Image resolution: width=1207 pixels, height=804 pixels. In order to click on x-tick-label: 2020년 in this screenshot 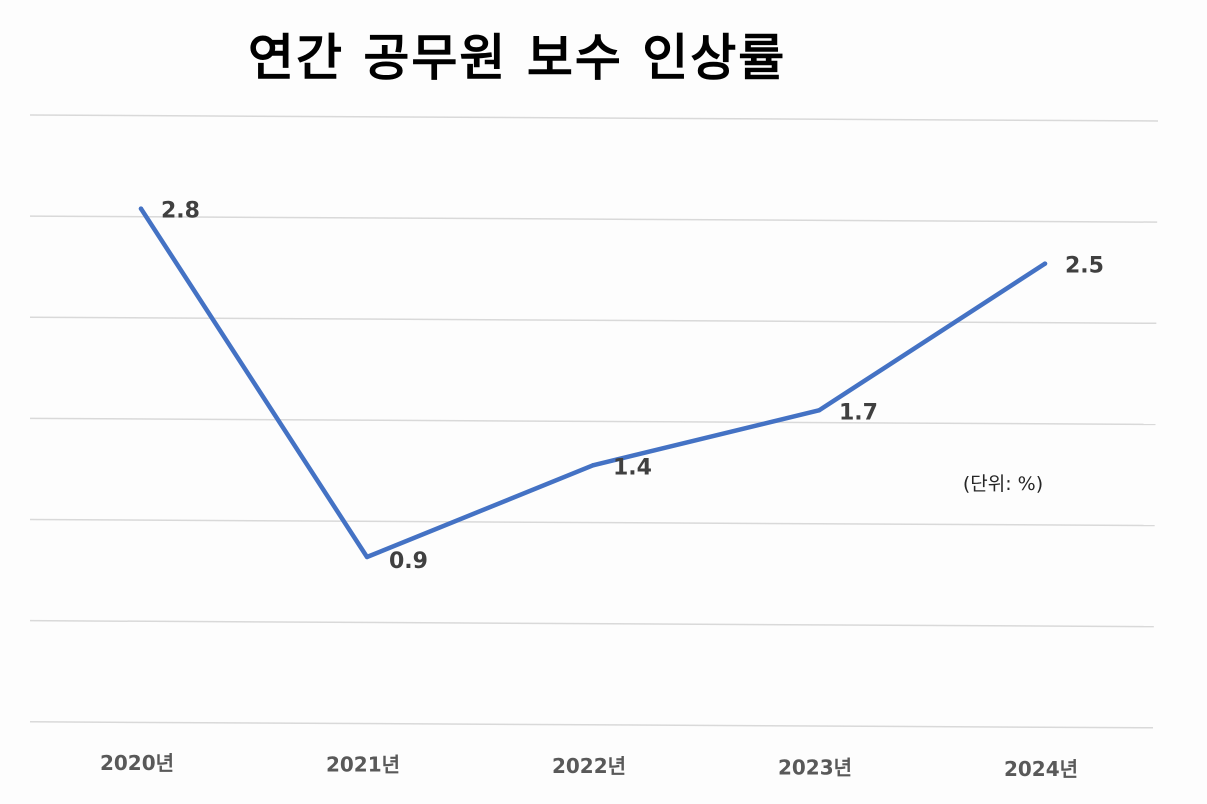, I will do `click(137, 763)`.